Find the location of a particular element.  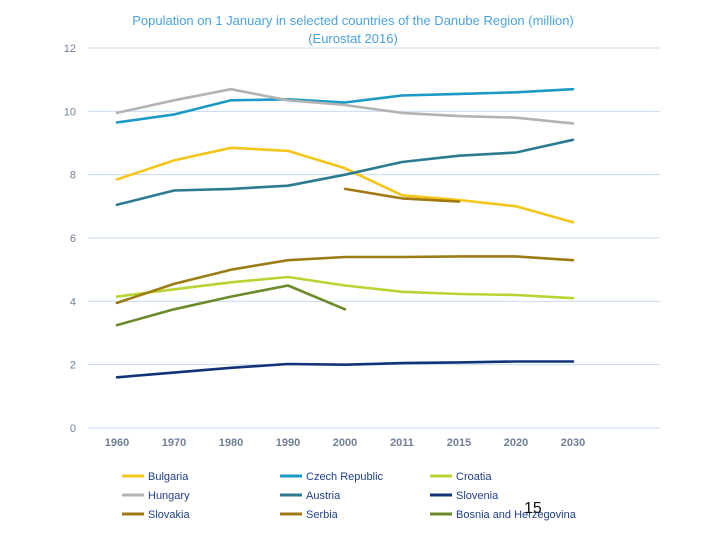

chart-subtitle: (Eurostat 2016) is located at coordinates (353, 38).